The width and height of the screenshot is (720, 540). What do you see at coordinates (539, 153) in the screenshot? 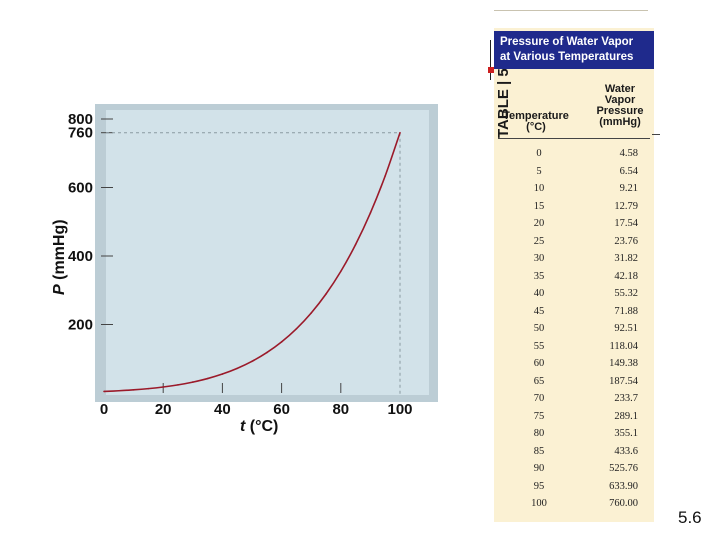
I see `temperature-cell: 0` at bounding box center [539, 153].